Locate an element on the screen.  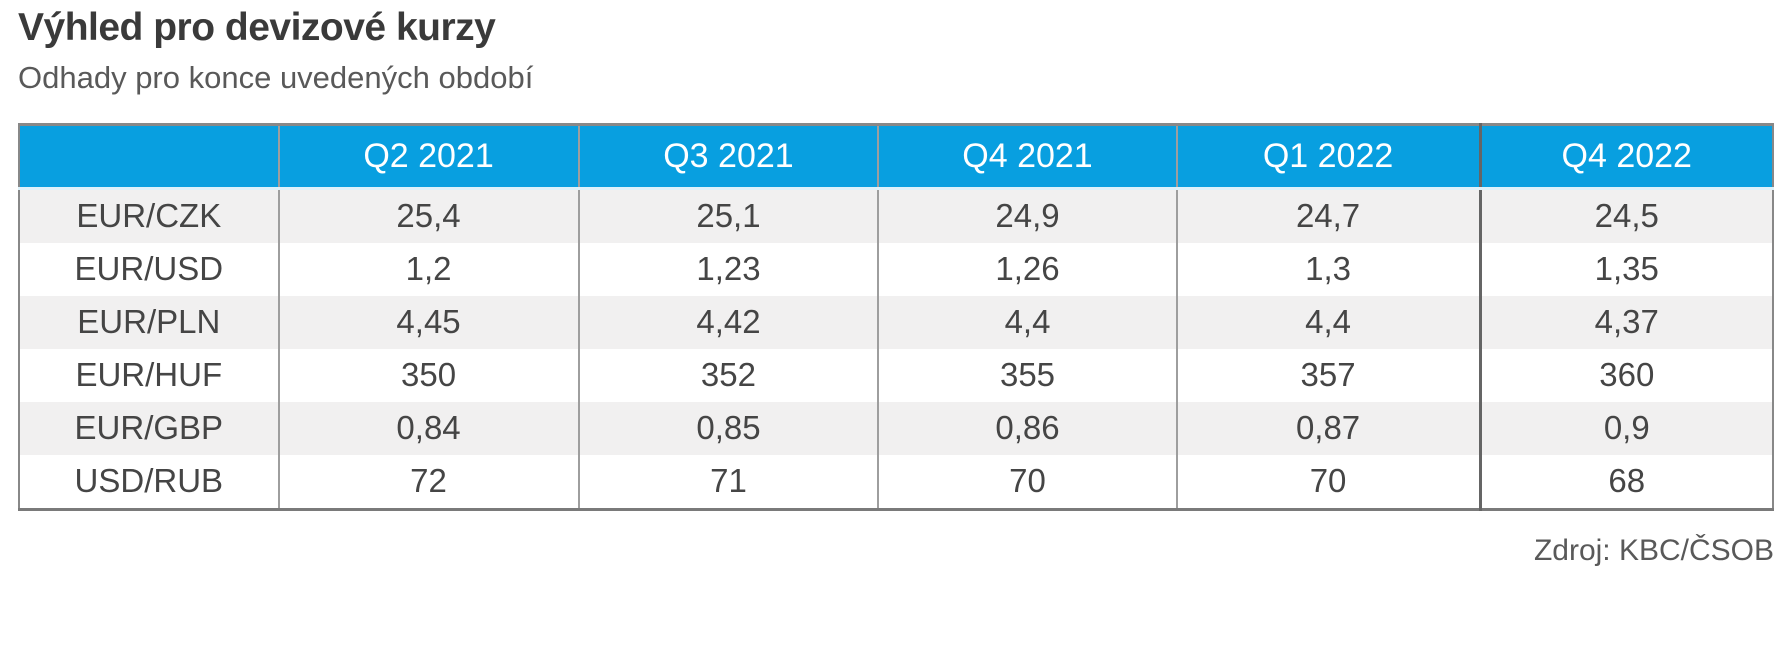
column-header: Q2 2021 is located at coordinates (428, 157).